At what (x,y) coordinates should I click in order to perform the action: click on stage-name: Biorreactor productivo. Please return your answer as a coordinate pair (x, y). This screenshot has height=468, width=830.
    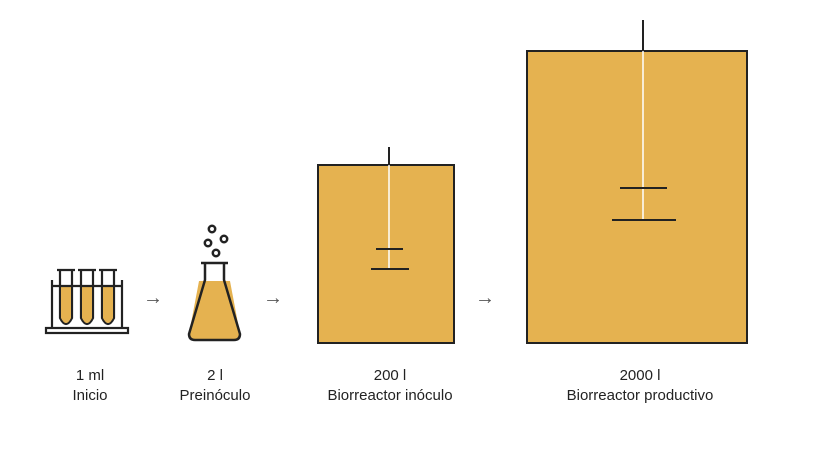
    Looking at the image, I should click on (640, 395).